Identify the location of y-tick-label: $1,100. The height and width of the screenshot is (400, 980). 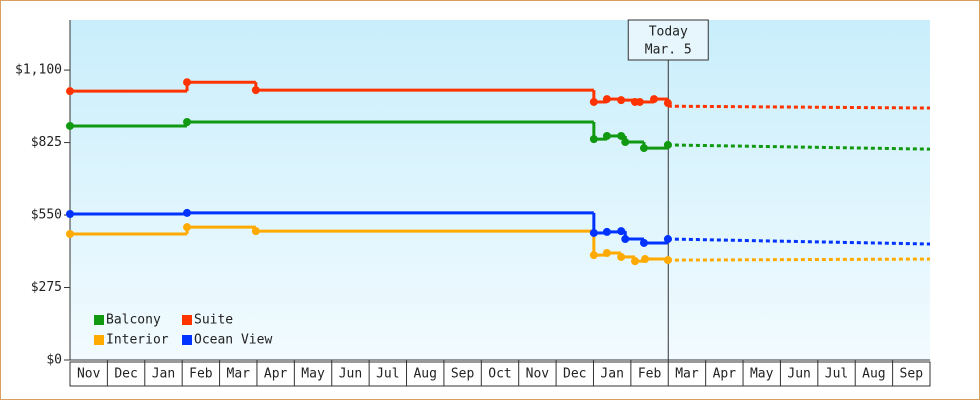
(38, 70).